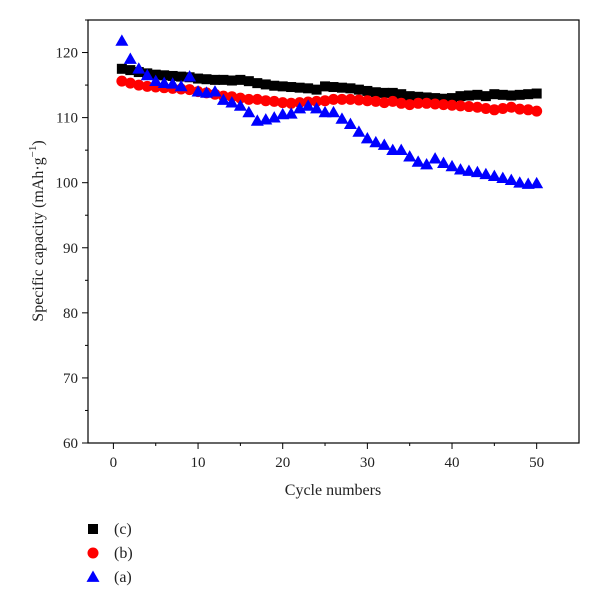 This screenshot has height=614, width=600. Describe the element at coordinates (123, 553) in the screenshot. I see `legend-label: (b)` at that location.